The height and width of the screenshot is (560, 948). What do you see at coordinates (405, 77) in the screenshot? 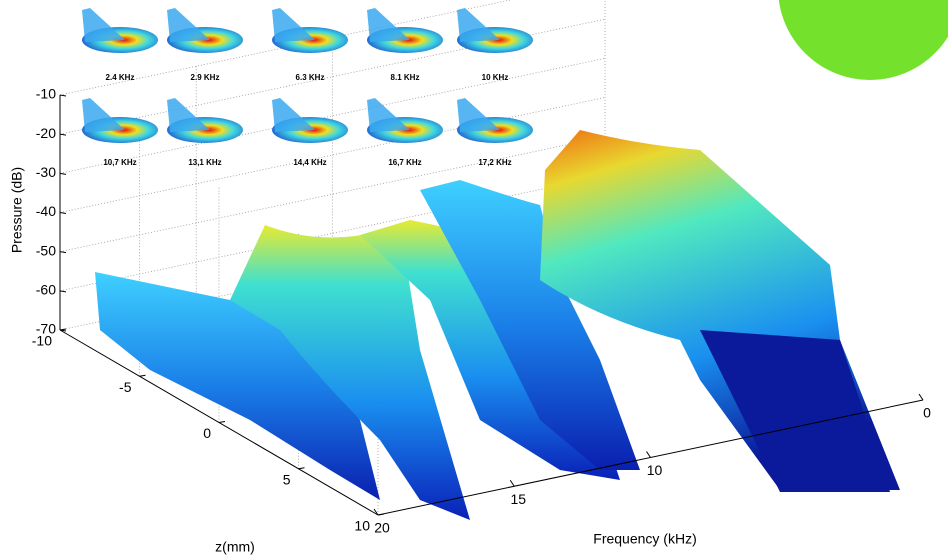
I see `inset-label: 8.1 KHz` at bounding box center [405, 77].